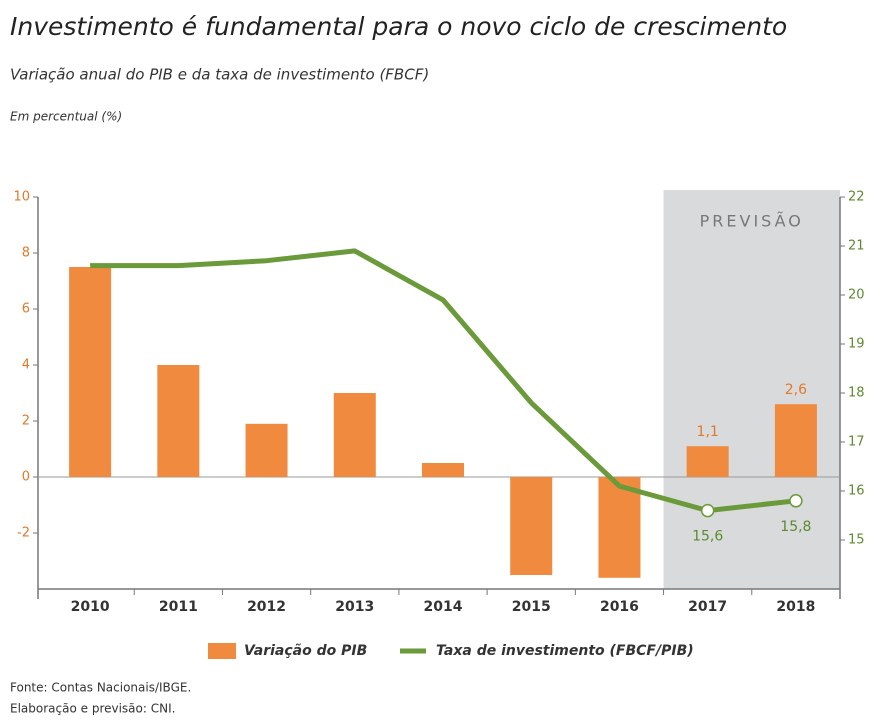 This screenshot has height=720, width=881. I want to click on data-label: 1,1, so click(708, 432).